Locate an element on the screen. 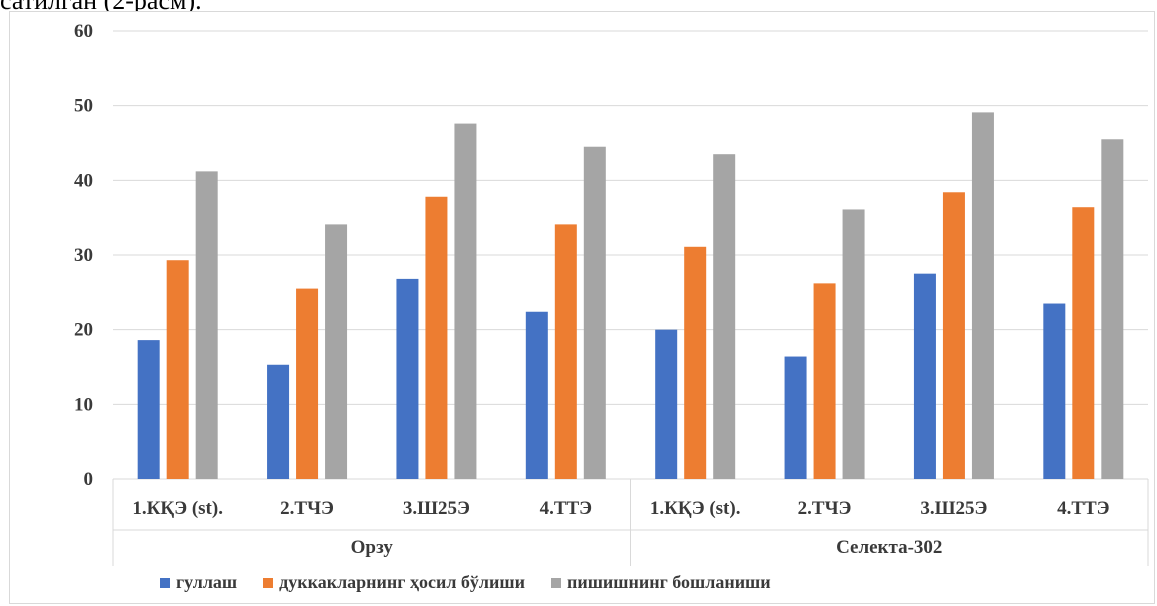  legend-label: пишишнинг бошланиши is located at coordinates (668, 582).